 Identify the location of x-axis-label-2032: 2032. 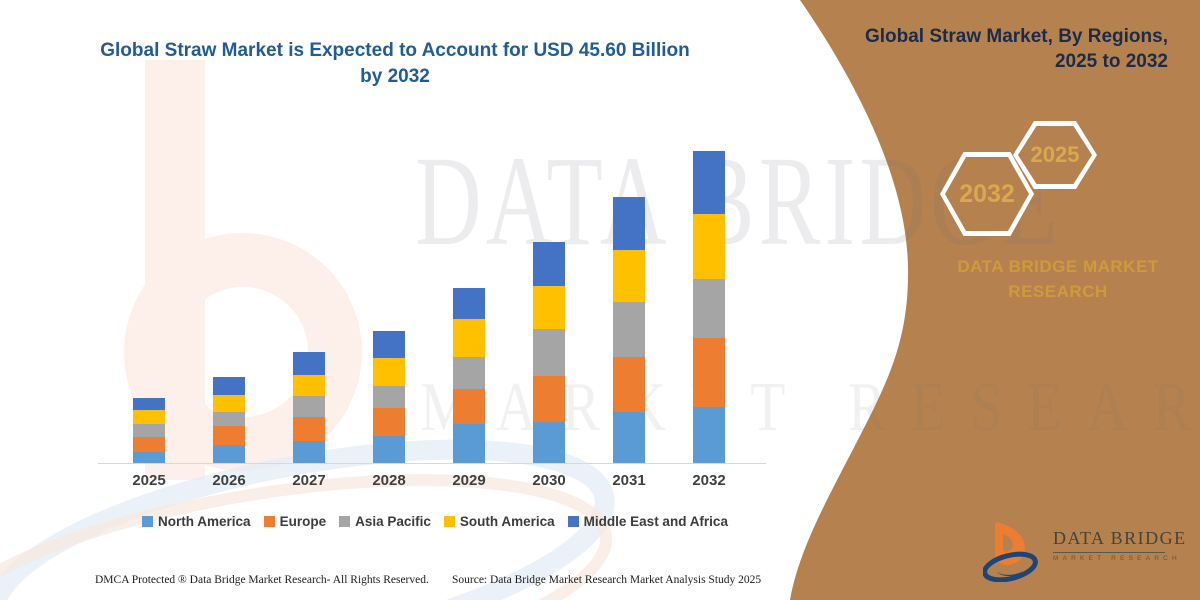
(709, 480).